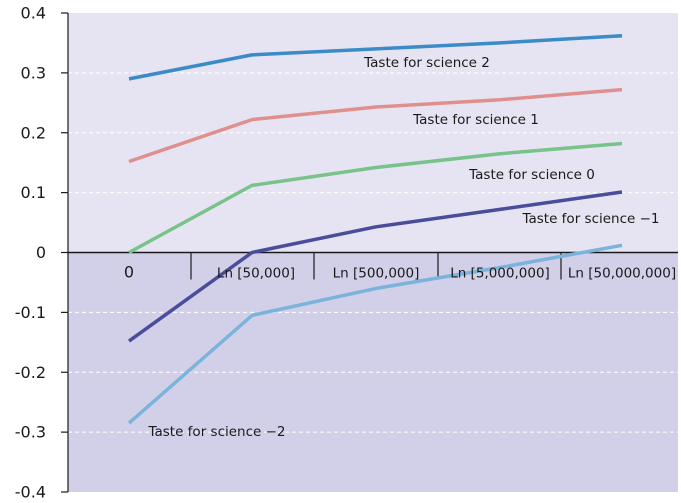 The height and width of the screenshot is (503, 681). Describe the element at coordinates (30, 492) in the screenshot. I see `y-tick-label: -0.4` at that location.